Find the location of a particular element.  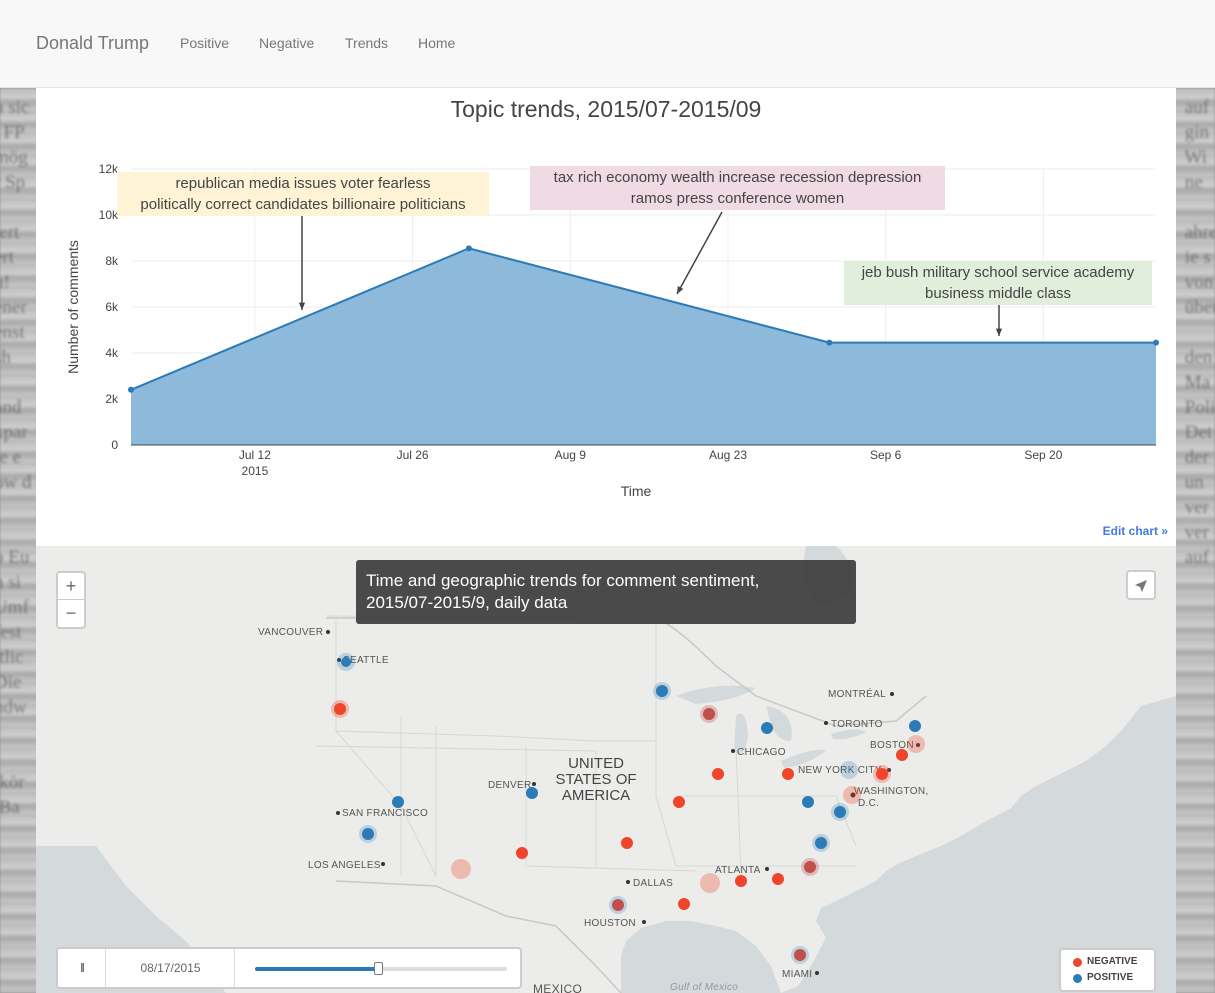

brand-title: Donald Trump is located at coordinates (93, 43).